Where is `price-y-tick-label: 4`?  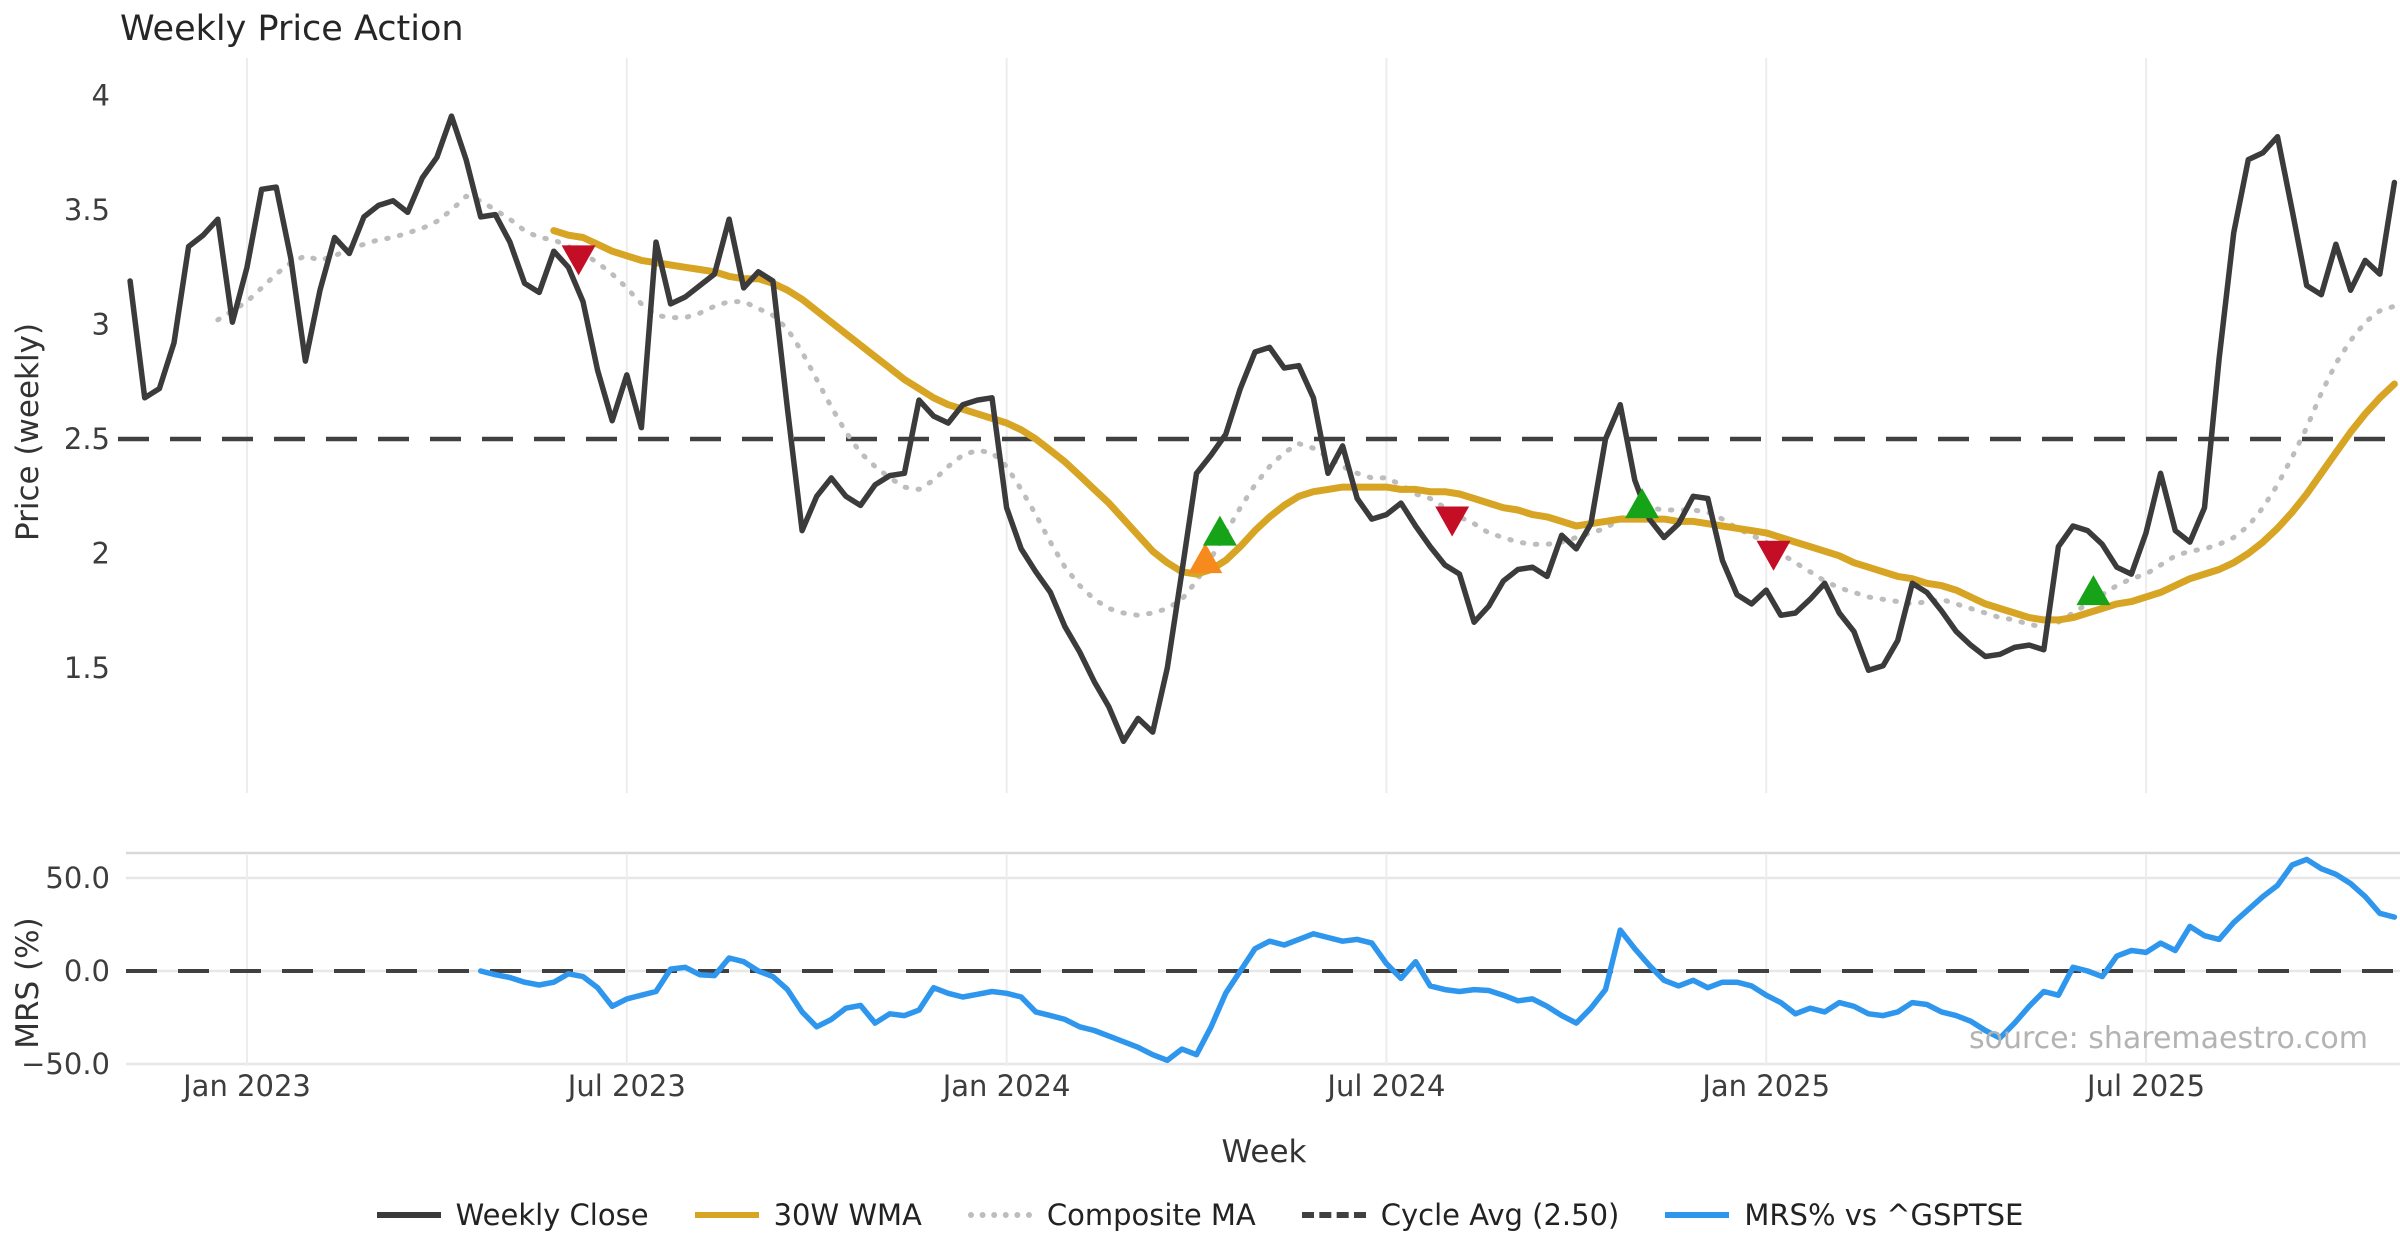
price-y-tick-label: 4 is located at coordinates (101, 96).